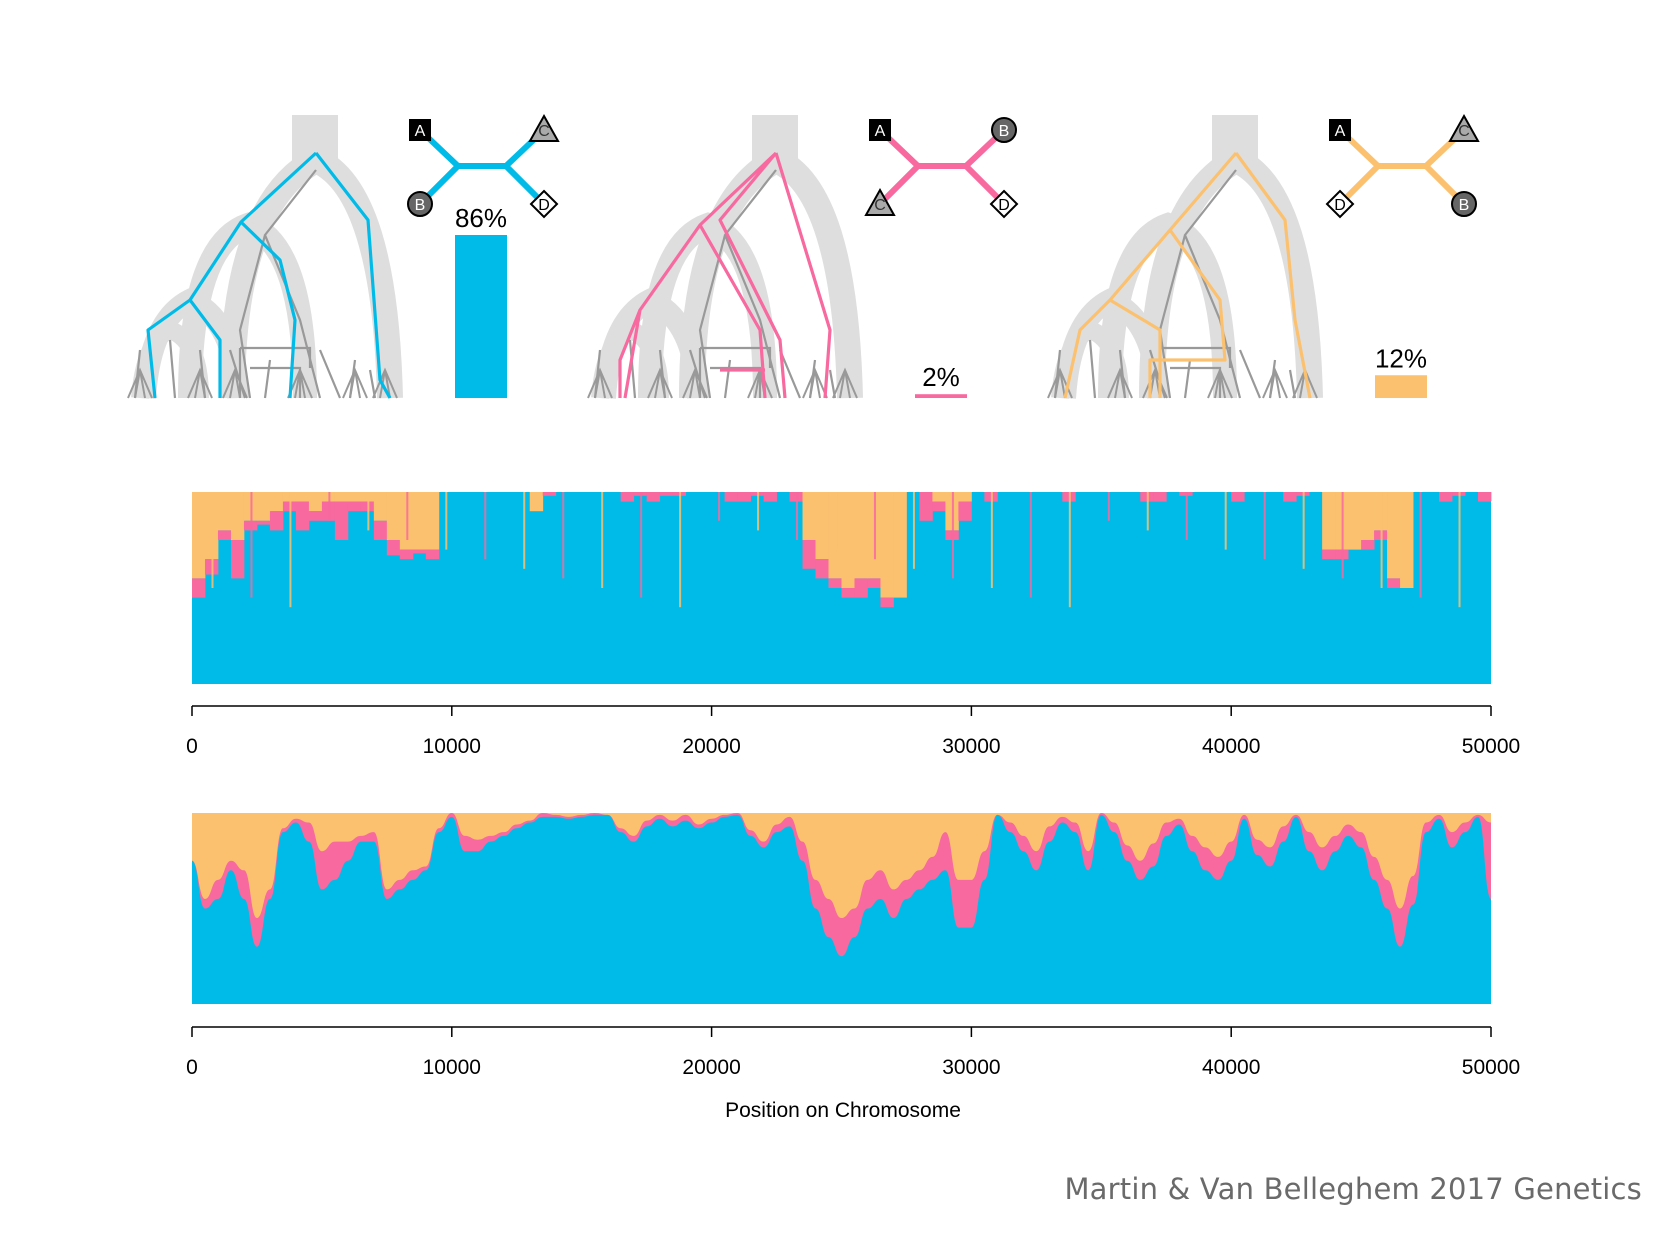  I want to click on credit-text: Martin & Van Belleghem 2017 Genetics, so click(1353, 1189).